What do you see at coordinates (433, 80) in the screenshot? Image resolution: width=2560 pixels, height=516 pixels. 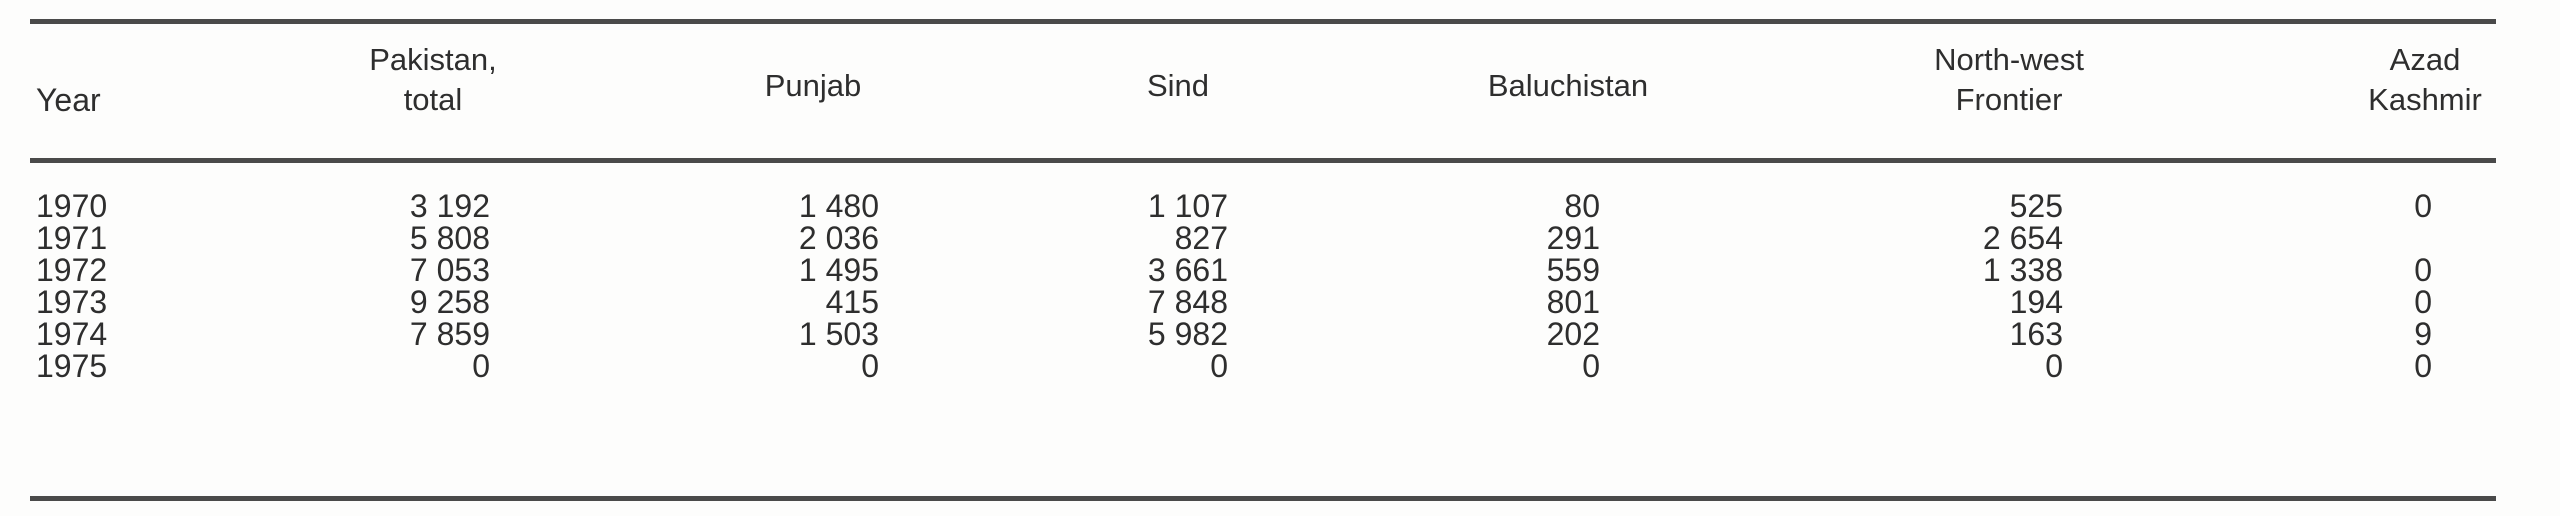 I see `column-header-pakistan-total: Pakistan, total` at bounding box center [433, 80].